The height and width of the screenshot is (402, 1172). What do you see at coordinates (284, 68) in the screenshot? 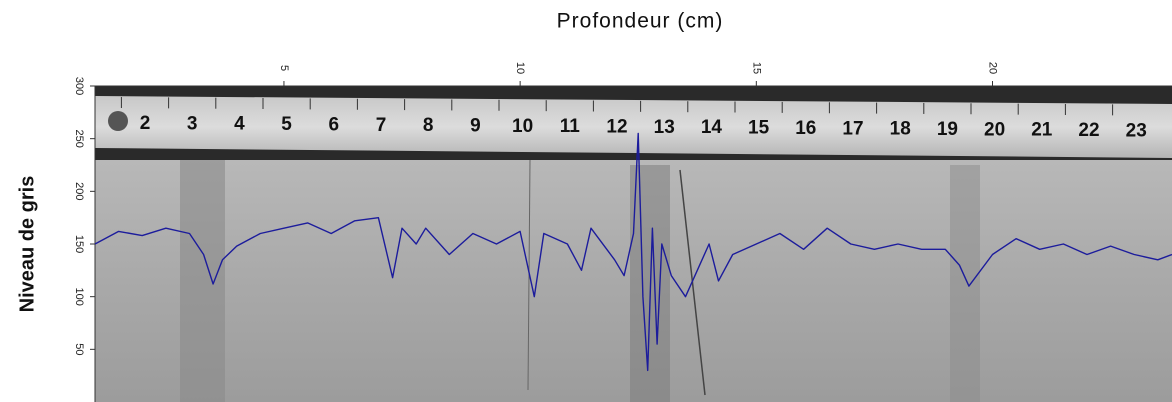
I see `x-tick-label: 5` at bounding box center [284, 68].